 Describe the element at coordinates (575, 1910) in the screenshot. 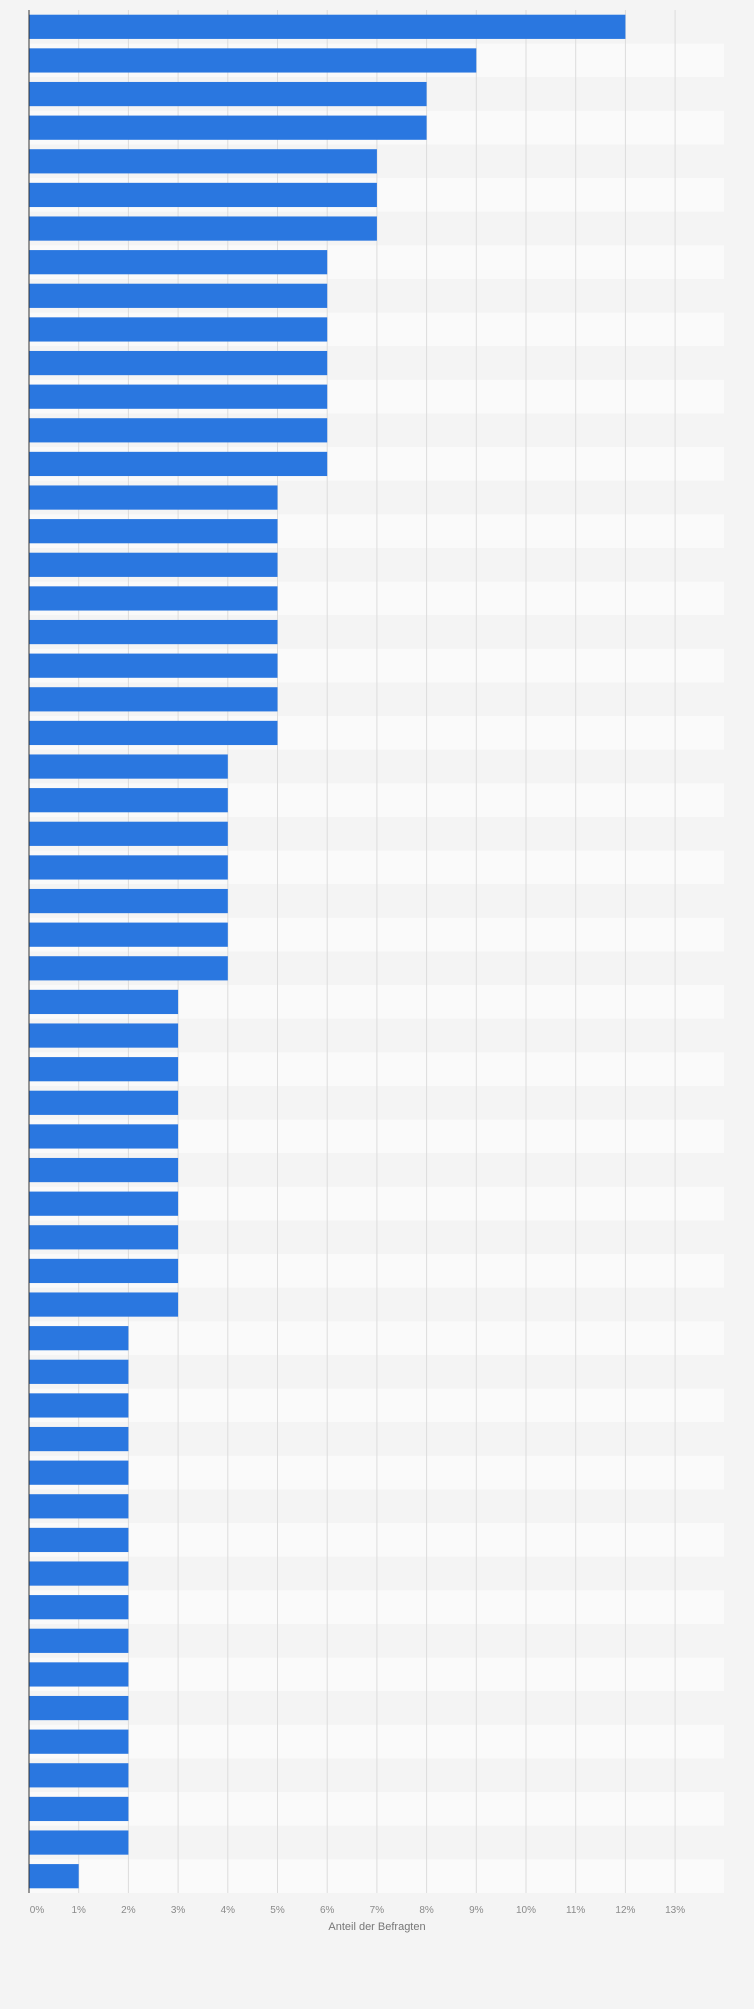

I see `x-tick-label: 11%` at that location.